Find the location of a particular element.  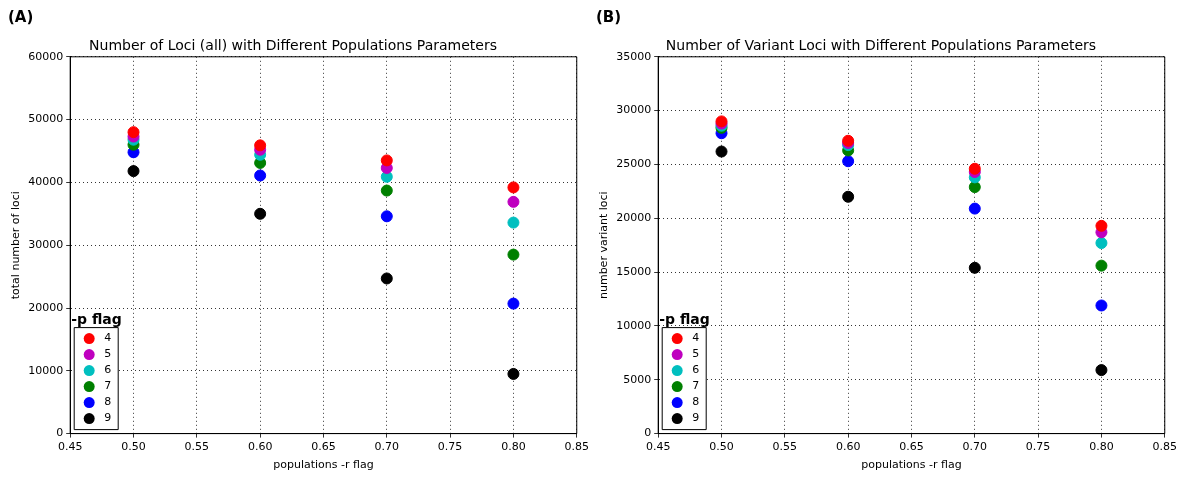

y-tick-label: 50000 is located at coordinates (46, 119).